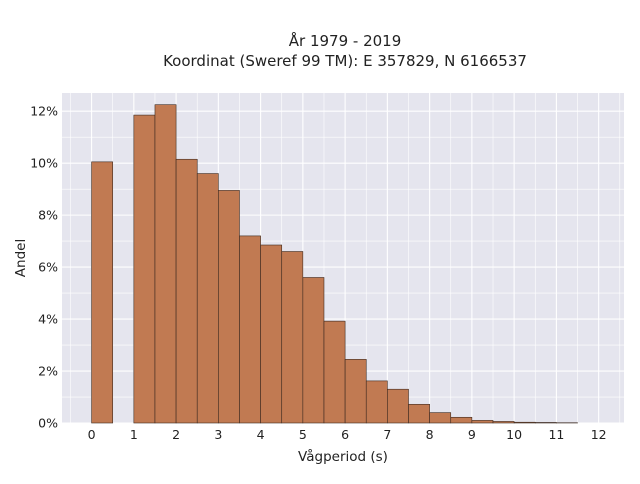 This screenshot has height=484, width=640. What do you see at coordinates (48, 215) in the screenshot?
I see `y-tick-label: 8%` at bounding box center [48, 215].